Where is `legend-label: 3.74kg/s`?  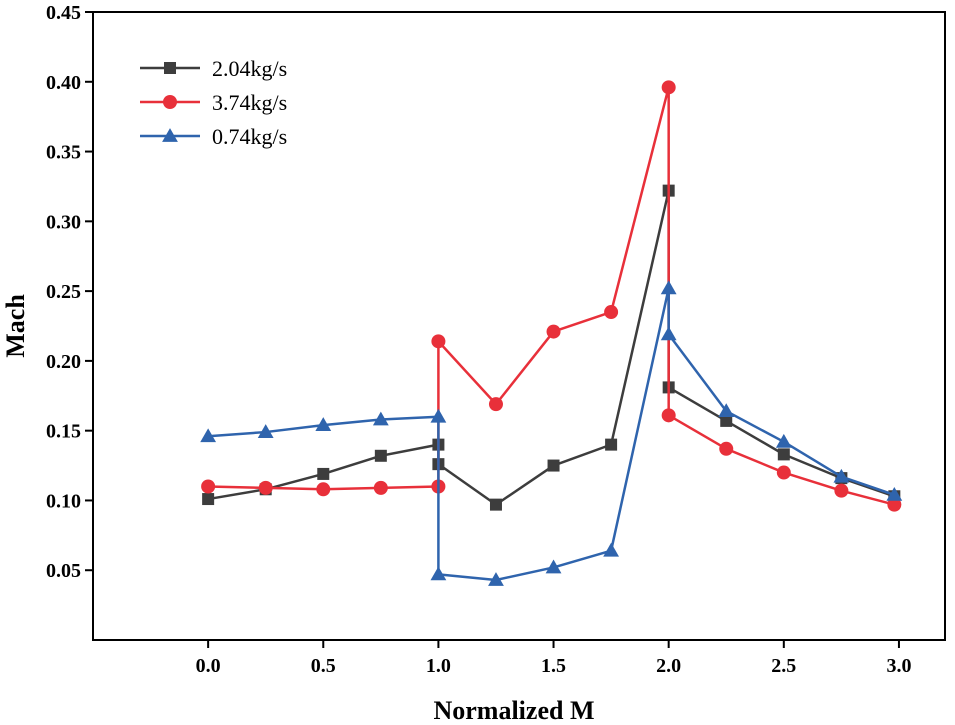 legend-label: 3.74kg/s is located at coordinates (249, 102).